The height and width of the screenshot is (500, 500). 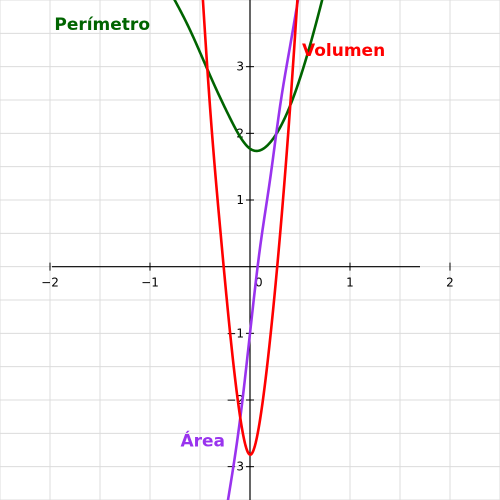 I want to click on x-tick-label: −1, so click(x=150, y=283).